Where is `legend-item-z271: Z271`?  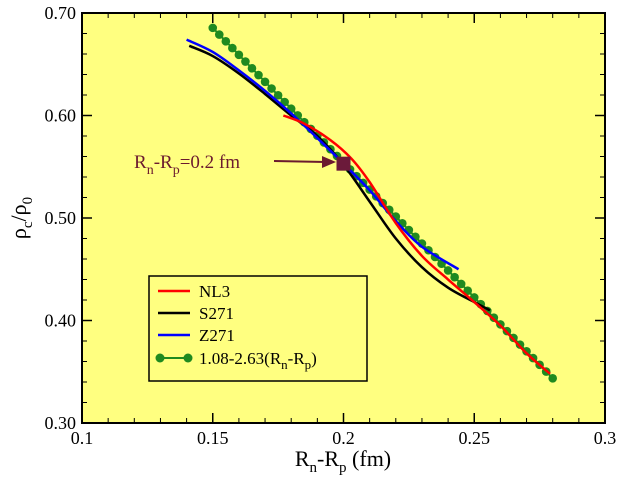 legend-item-z271: Z271 is located at coordinates (196, 335).